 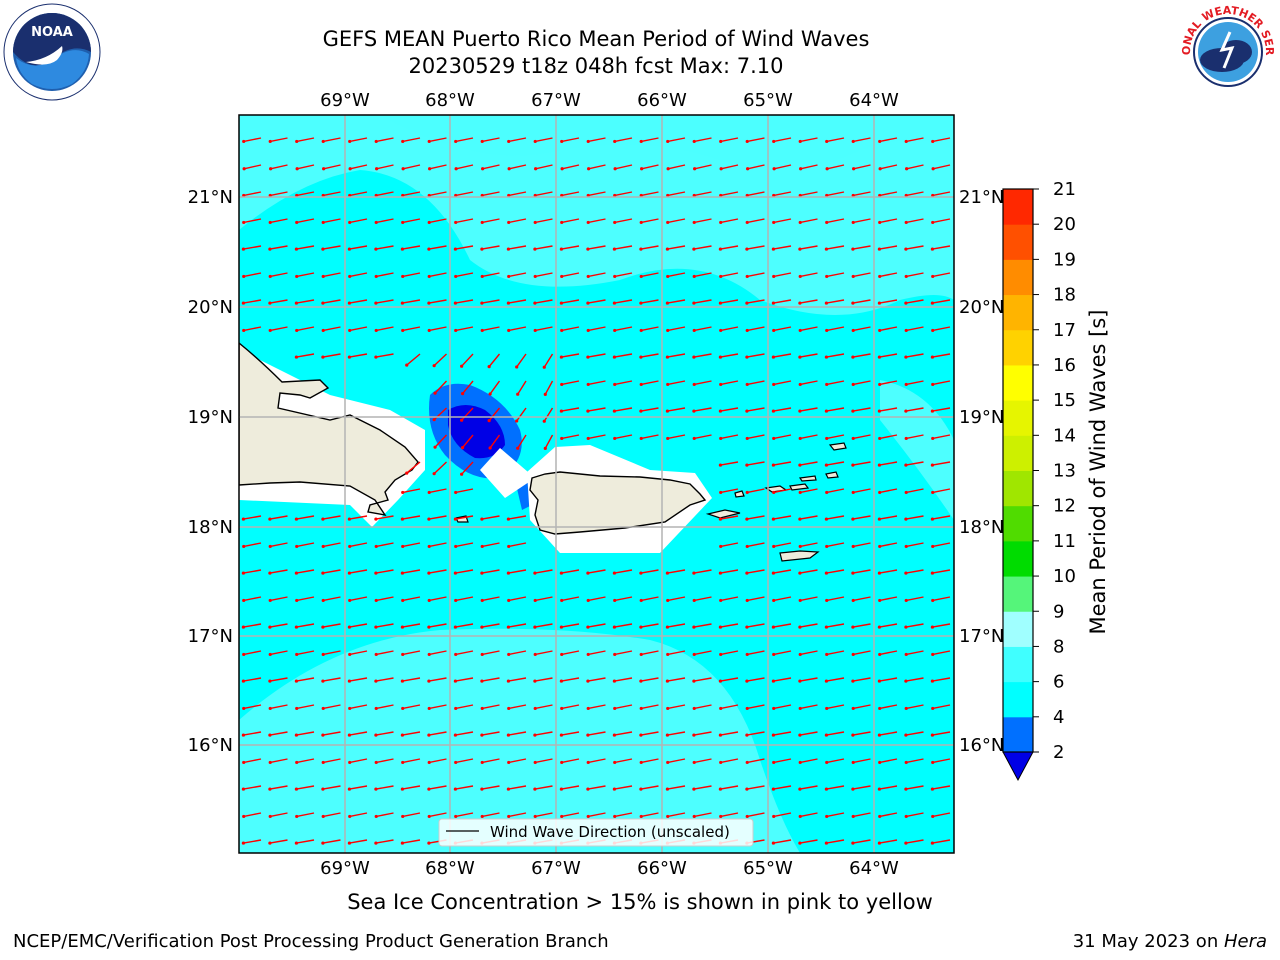 I want to click on lon-label-top: 65°W, so click(x=768, y=100).